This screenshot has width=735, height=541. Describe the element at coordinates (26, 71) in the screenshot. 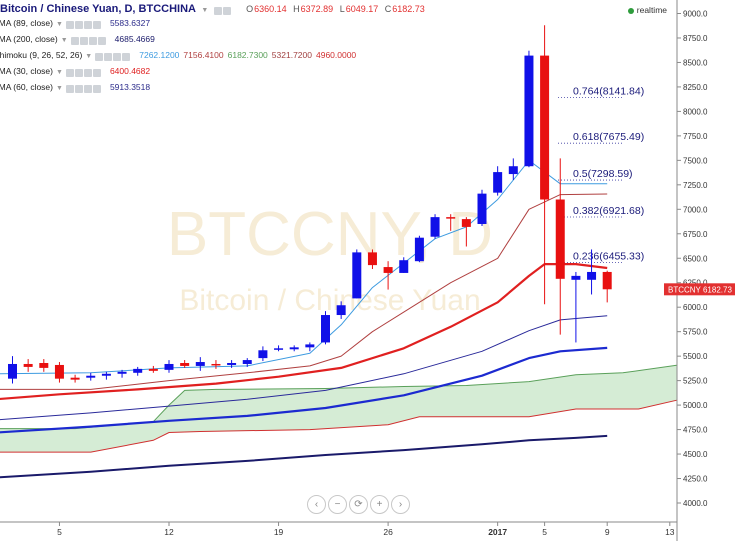

I see `indicator-name: EMA (30, close)` at that location.